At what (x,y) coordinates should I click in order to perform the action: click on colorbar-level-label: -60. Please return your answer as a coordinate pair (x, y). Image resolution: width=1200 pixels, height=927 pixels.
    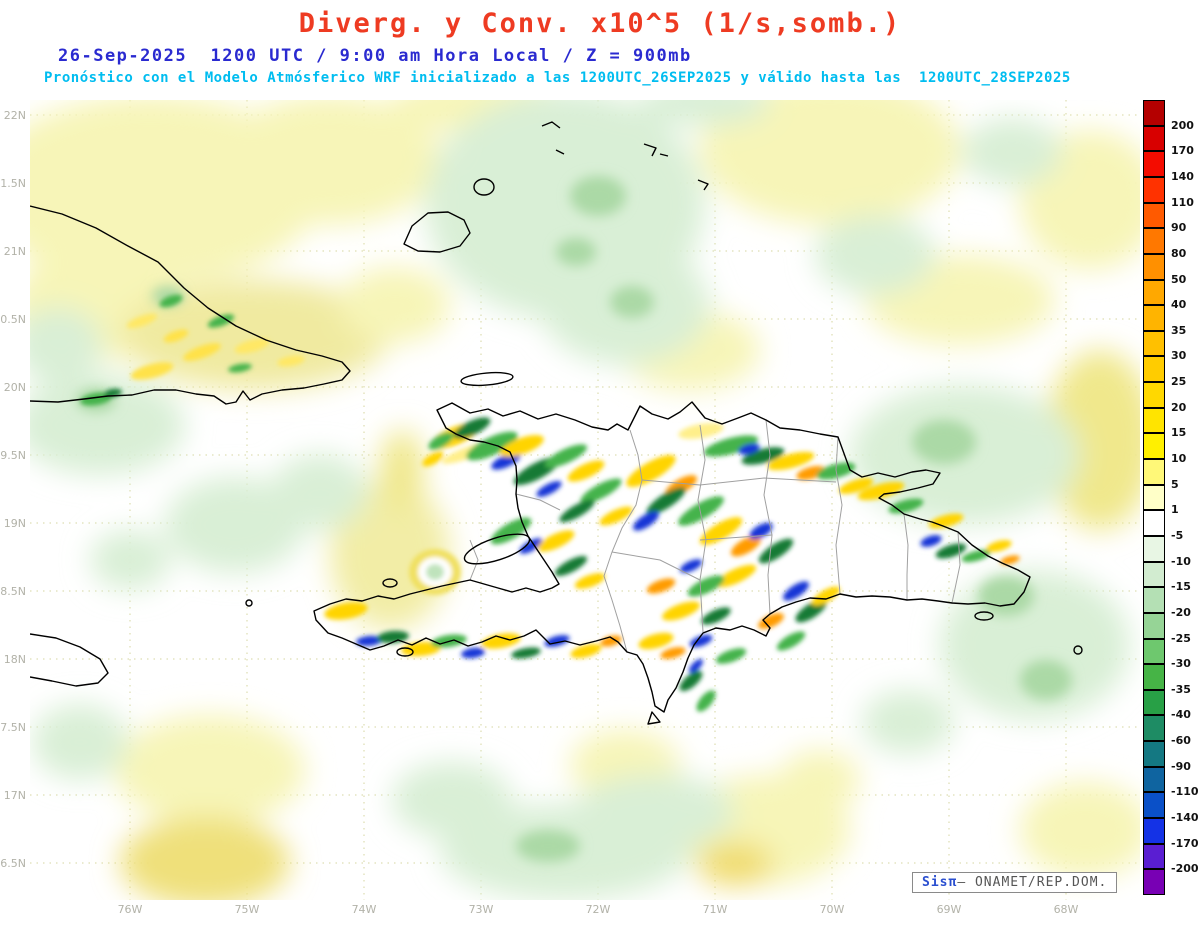
    Looking at the image, I should click on (1181, 741).